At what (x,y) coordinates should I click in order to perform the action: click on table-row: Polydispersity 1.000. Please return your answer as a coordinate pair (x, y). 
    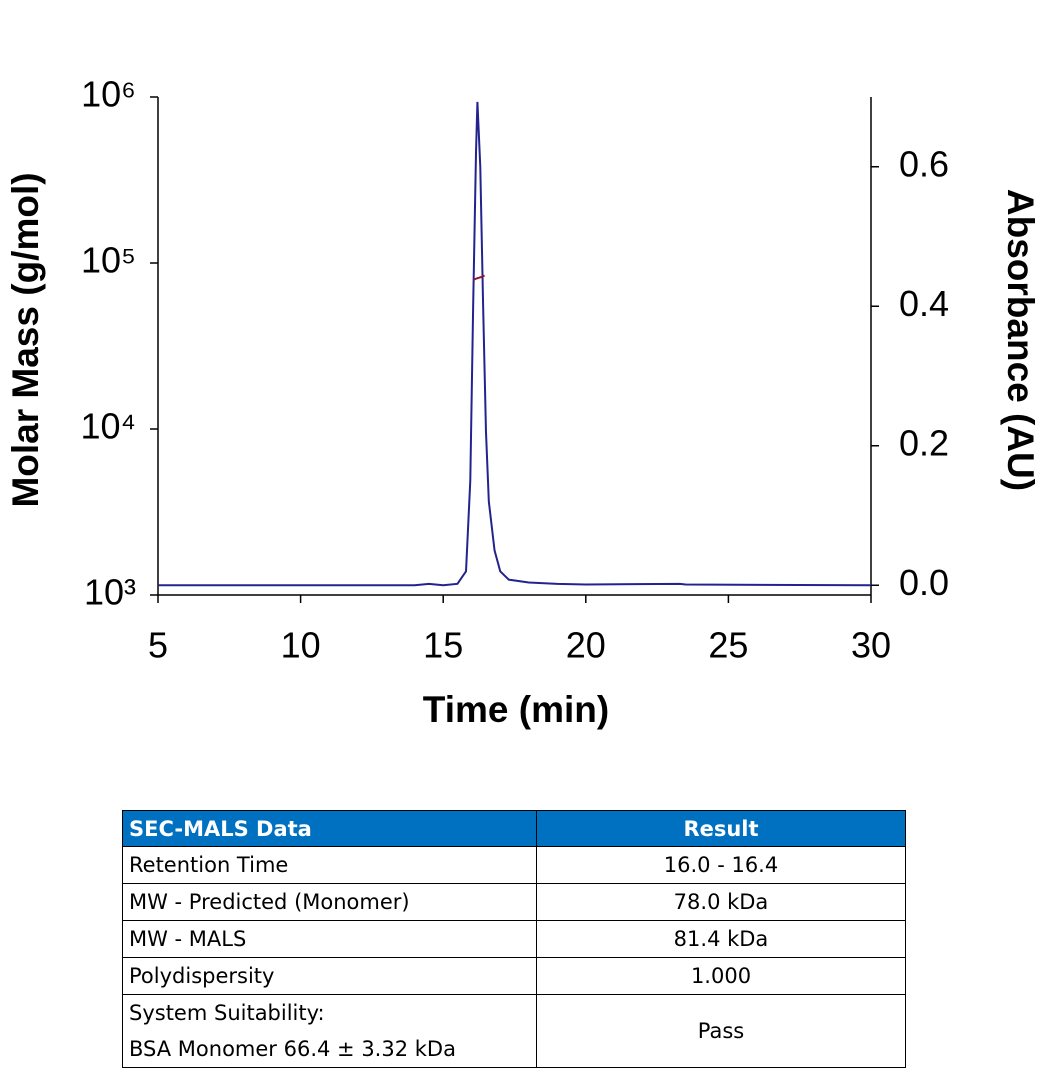
    Looking at the image, I should click on (514, 976).